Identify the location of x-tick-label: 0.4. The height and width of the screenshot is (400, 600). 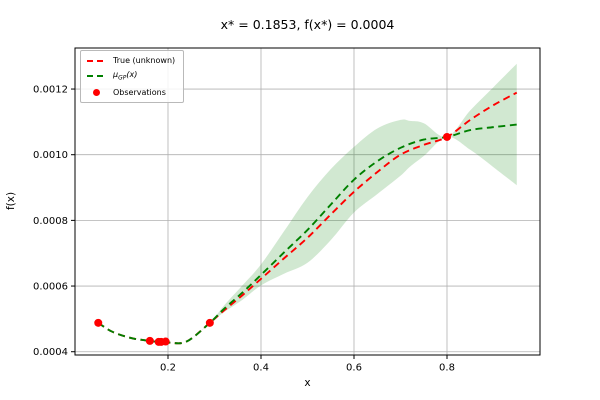
(261, 368).